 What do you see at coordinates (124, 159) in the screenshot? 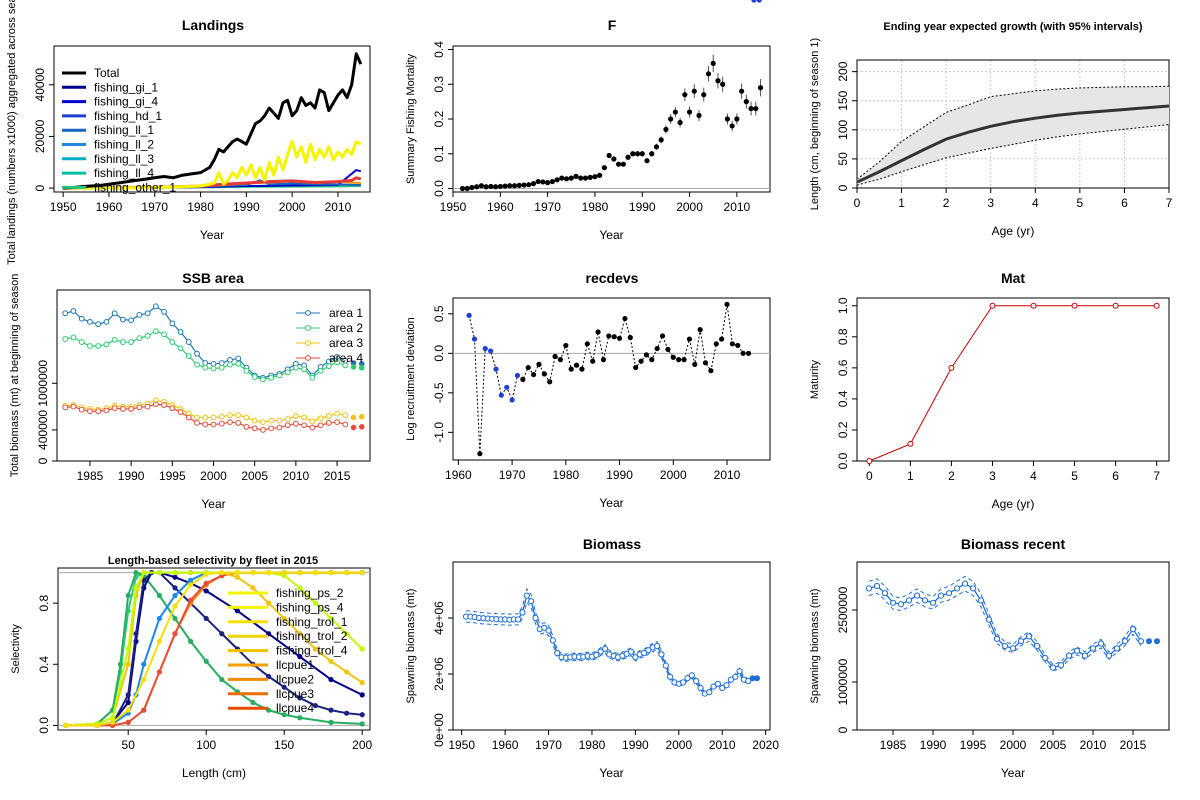
I see `legend-label: fishing_ll_3` at bounding box center [124, 159].